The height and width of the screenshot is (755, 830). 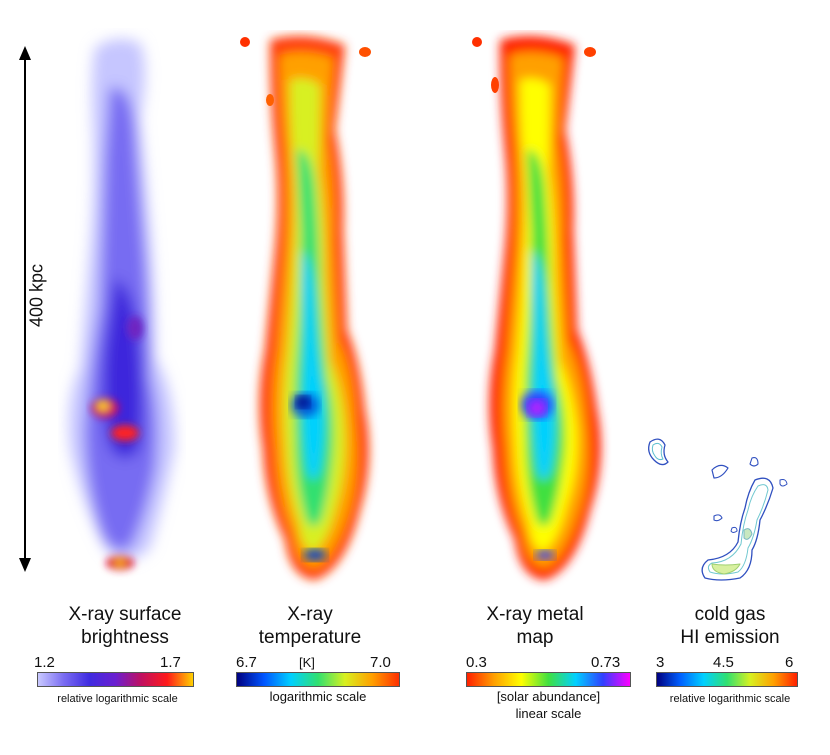 I want to click on colorbar-min-metal: 0.3, so click(x=476, y=662).